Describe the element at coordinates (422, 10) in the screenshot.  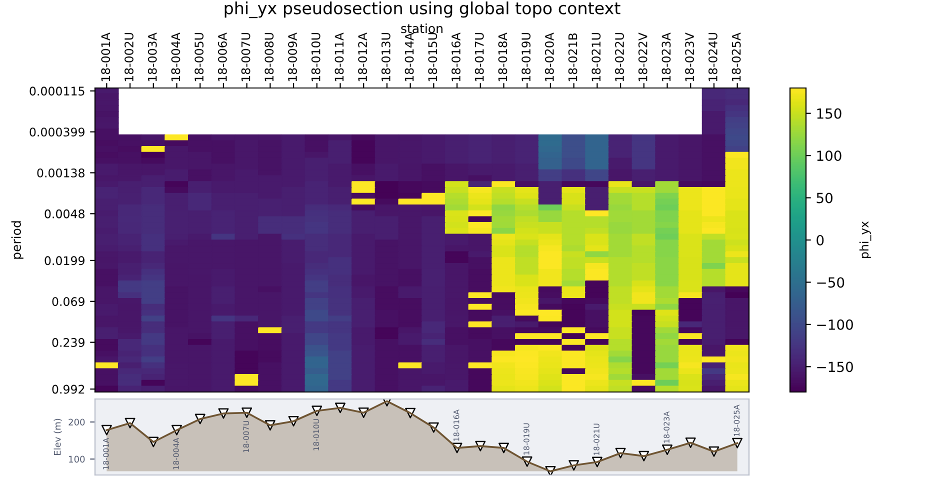
I see `chart-title: phi_yx pseudosection using global topo context` at that location.